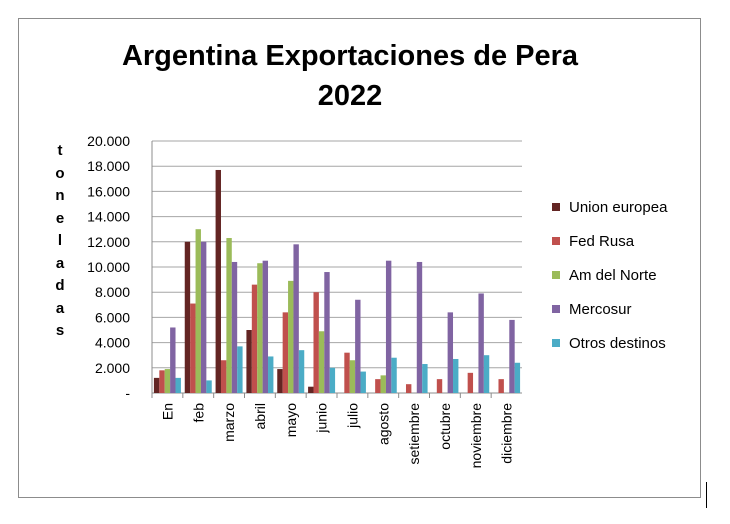 This screenshot has width=730, height=524. What do you see at coordinates (706, 495) in the screenshot?
I see `text-cursor` at bounding box center [706, 495].